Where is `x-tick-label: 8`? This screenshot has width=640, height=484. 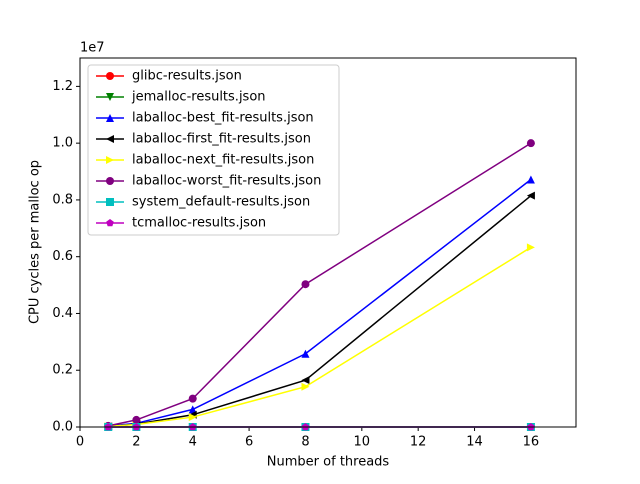
x-tick-label: 8 is located at coordinates (305, 442).